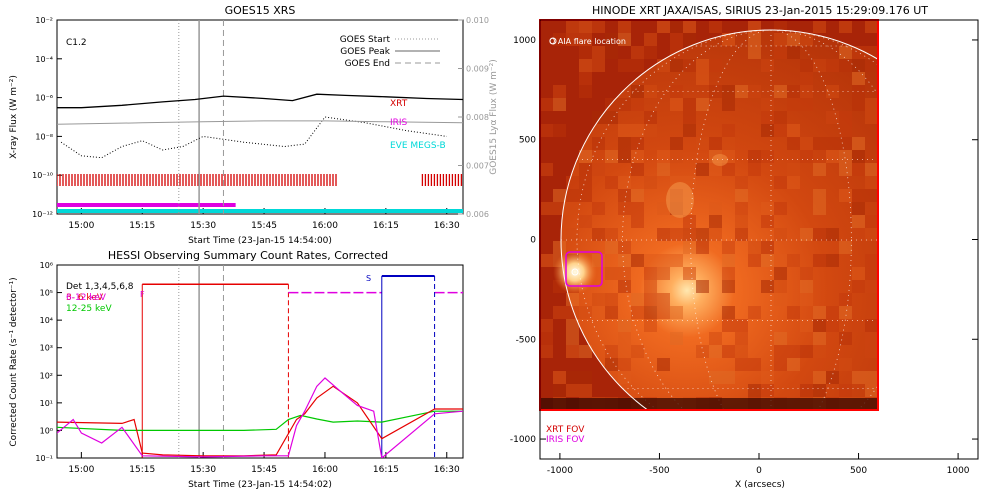 This screenshot has height=500, width=1000. I want to click on xrt-y-tick-label: -1000, so click(523, 440).